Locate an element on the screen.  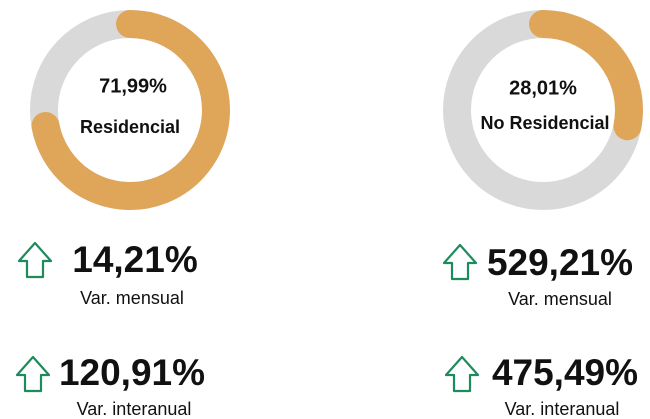
kpi-value: 475,49% is located at coordinates (565, 372).